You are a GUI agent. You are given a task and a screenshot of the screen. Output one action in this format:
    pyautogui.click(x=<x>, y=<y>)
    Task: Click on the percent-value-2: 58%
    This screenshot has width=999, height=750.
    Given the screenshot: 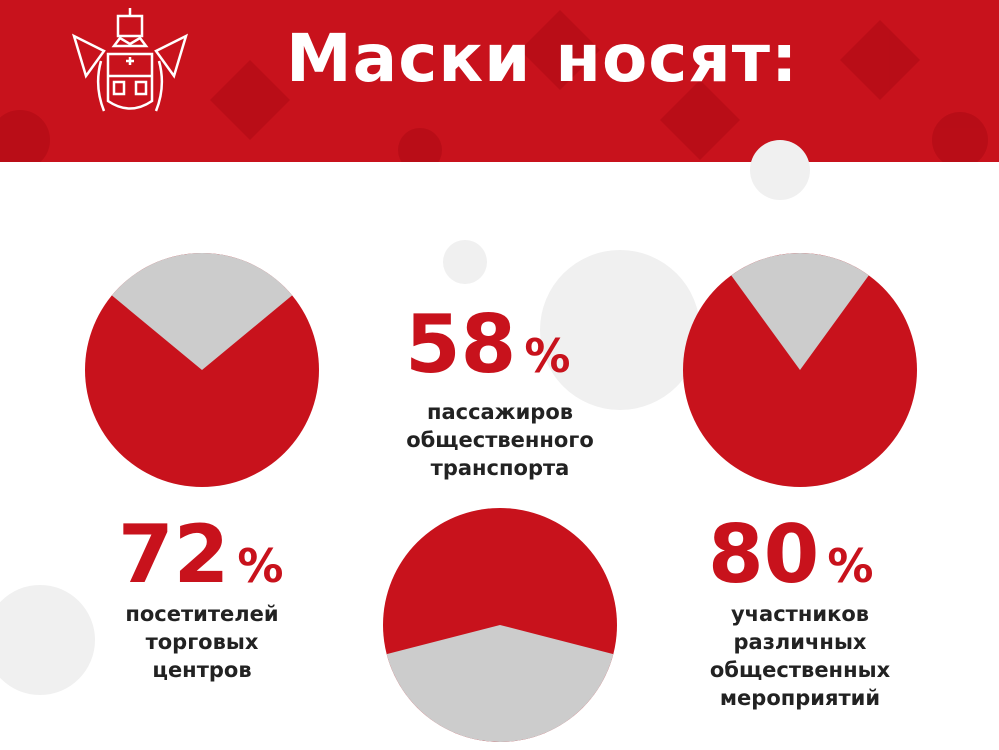 What is the action you would take?
    pyautogui.click(x=488, y=344)
    